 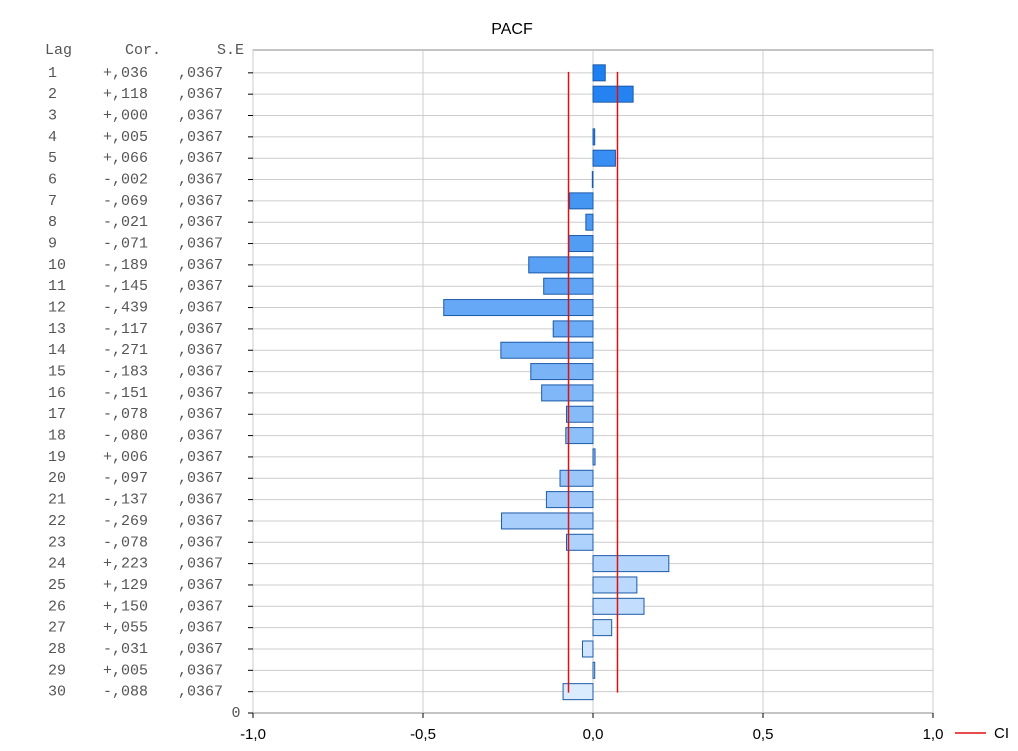 What do you see at coordinates (125, 372) in the screenshot?
I see `cor-label: -,183` at bounding box center [125, 372].